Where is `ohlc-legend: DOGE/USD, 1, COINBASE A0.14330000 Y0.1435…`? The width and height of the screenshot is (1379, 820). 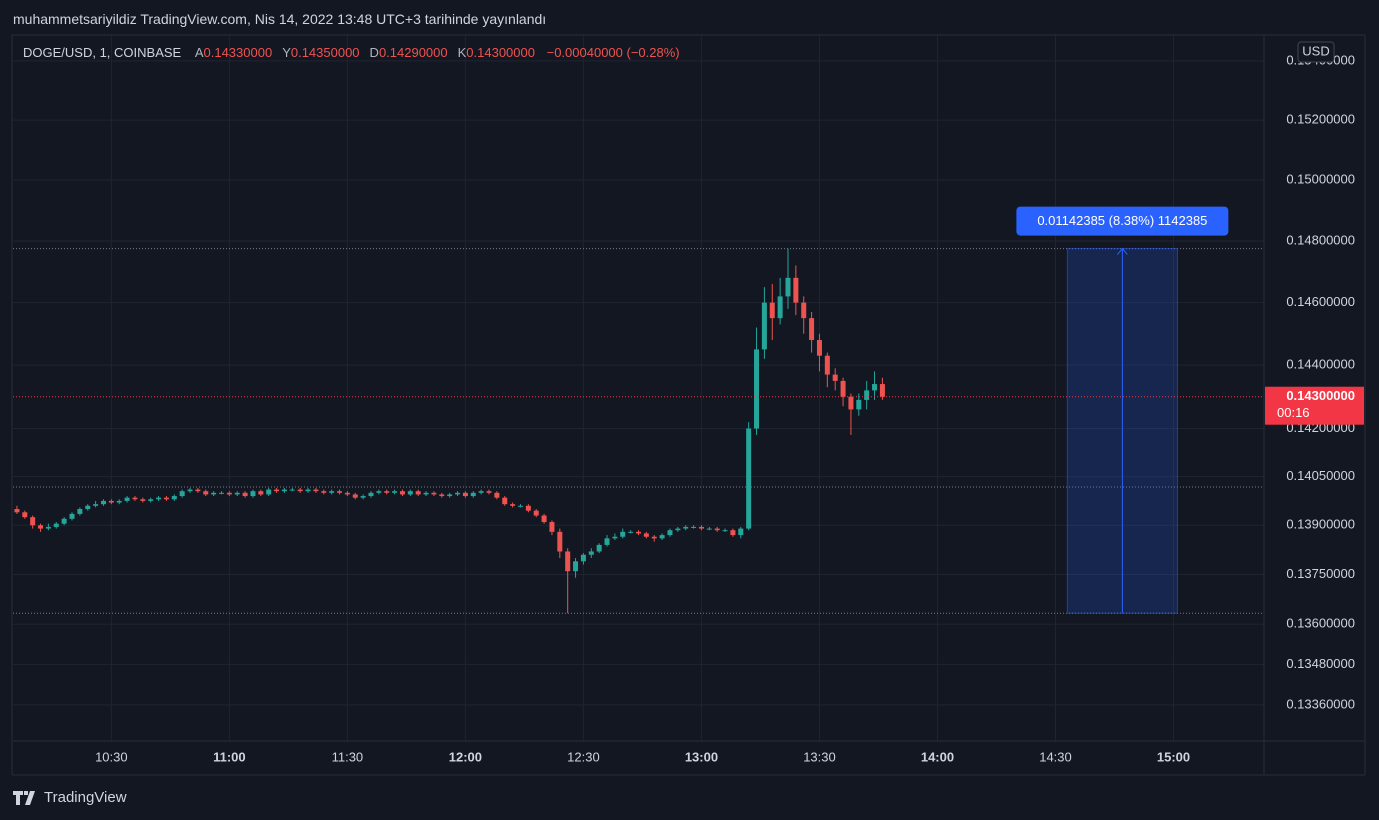 ohlc-legend: DOGE/USD, 1, COINBASE A0.14330000 Y0.1435… is located at coordinates (351, 52).